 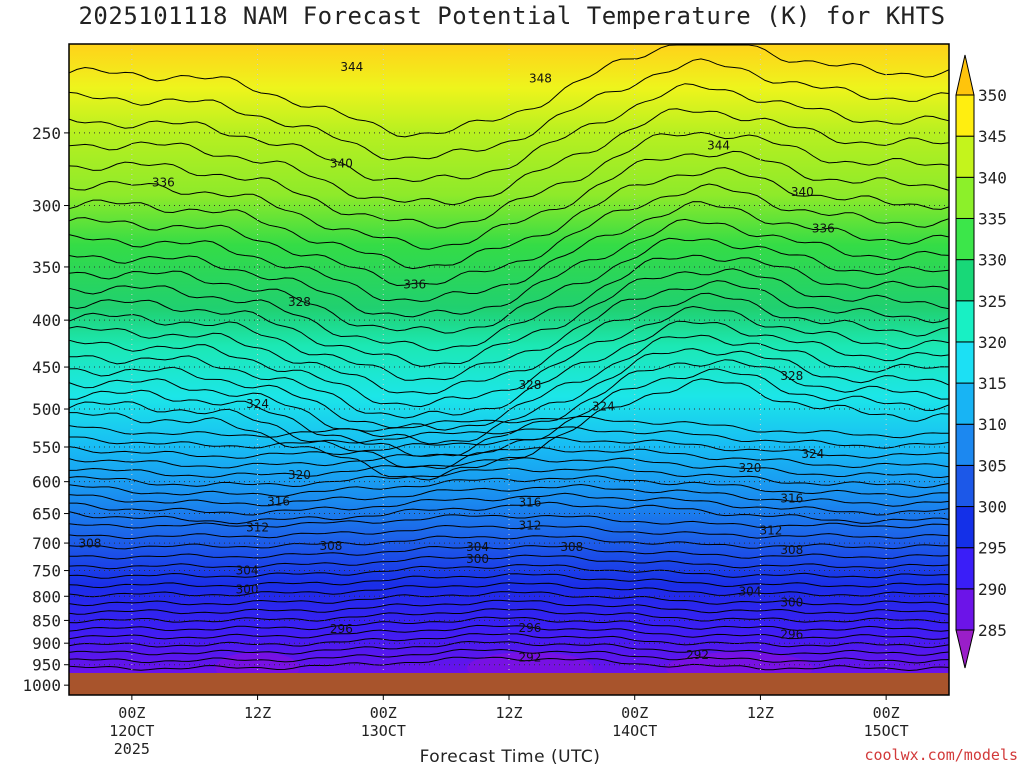 What do you see at coordinates (46, 206) in the screenshot?
I see `y-tick-label: 300` at bounding box center [46, 206].